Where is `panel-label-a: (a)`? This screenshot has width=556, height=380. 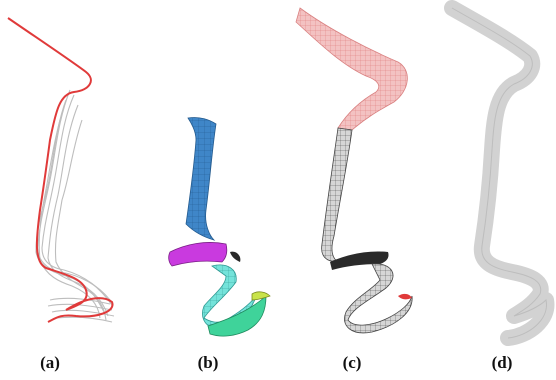
panel-label-a: (a) is located at coordinates (50, 362).